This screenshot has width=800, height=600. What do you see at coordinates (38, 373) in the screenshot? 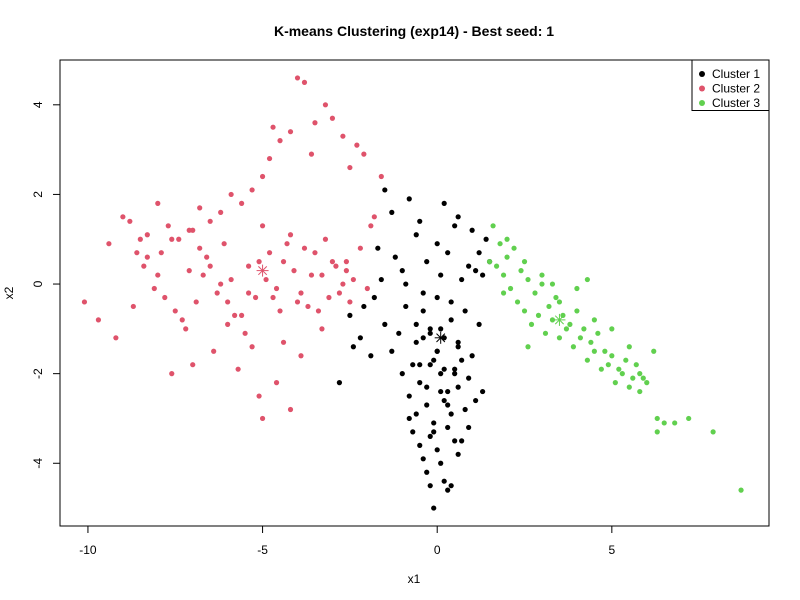
I see `y-tick-label: -2` at bounding box center [38, 373].